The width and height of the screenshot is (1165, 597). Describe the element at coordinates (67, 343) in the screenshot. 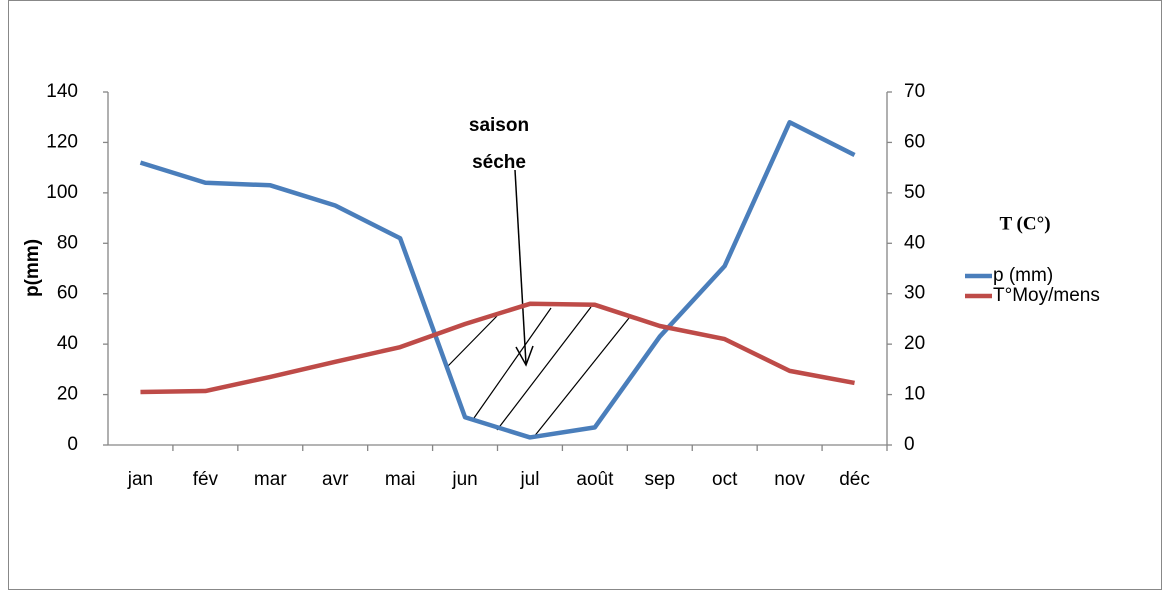

I see `y-tick-label: 40` at that location.